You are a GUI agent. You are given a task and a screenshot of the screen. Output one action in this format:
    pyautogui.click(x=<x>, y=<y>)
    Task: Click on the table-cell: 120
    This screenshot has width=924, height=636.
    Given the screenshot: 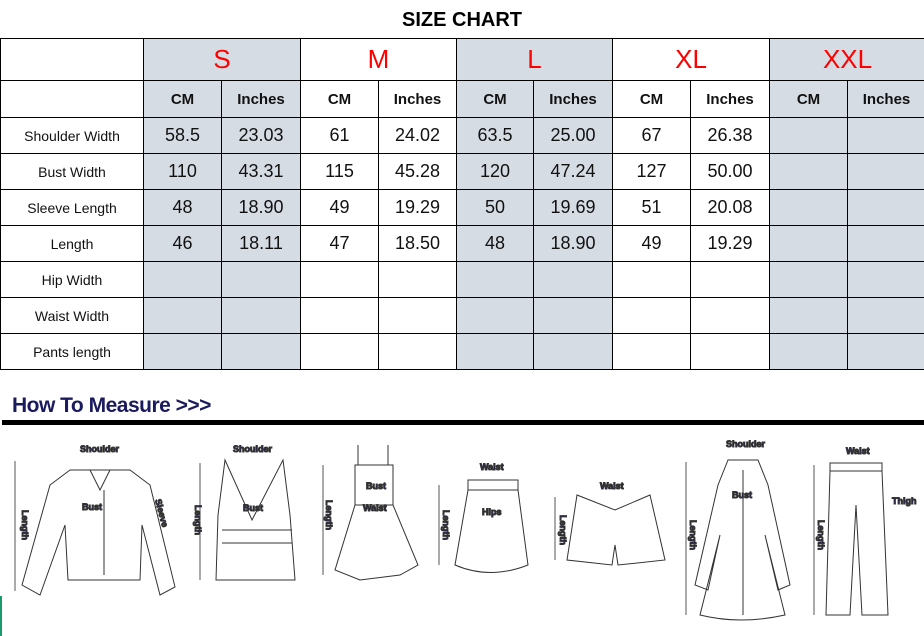 What is the action you would take?
    pyautogui.click(x=495, y=171)
    